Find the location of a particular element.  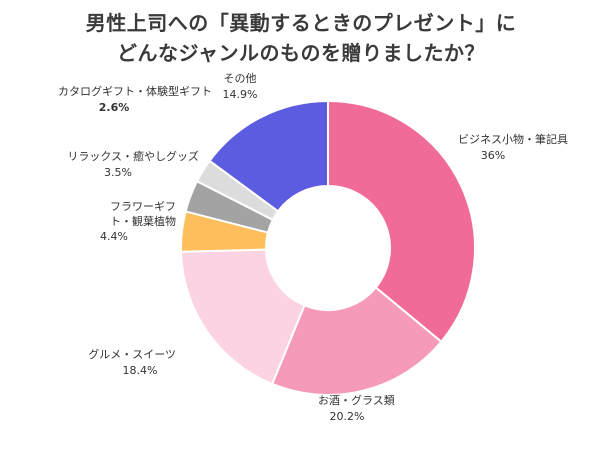

label-business: ビジネス小物・筆記具 is located at coordinates (513, 139).